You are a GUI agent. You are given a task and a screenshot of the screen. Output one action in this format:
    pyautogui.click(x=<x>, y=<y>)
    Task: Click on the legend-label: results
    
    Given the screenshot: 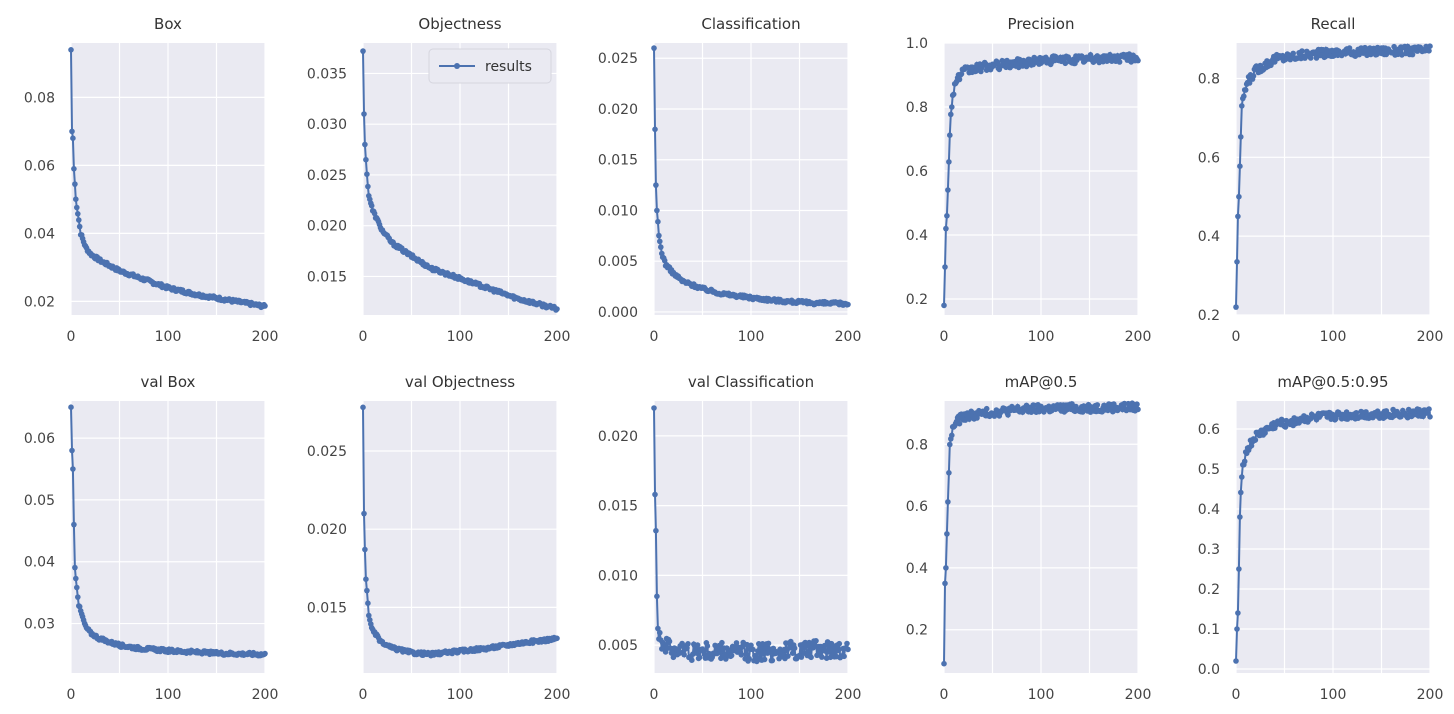 What is the action you would take?
    pyautogui.click(x=508, y=67)
    